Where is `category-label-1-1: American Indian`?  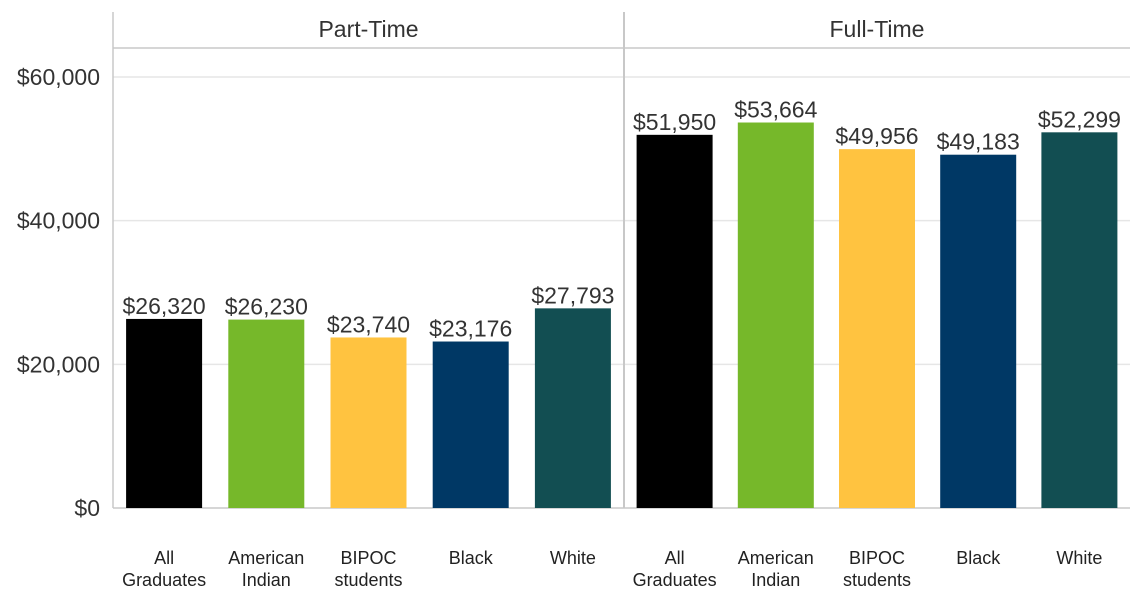 category-label-1-1: American Indian is located at coordinates (776, 569).